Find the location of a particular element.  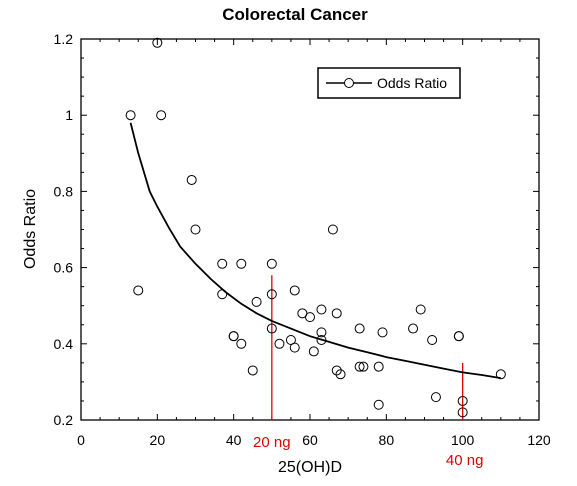

x-tick-label: 20 is located at coordinates (158, 440).